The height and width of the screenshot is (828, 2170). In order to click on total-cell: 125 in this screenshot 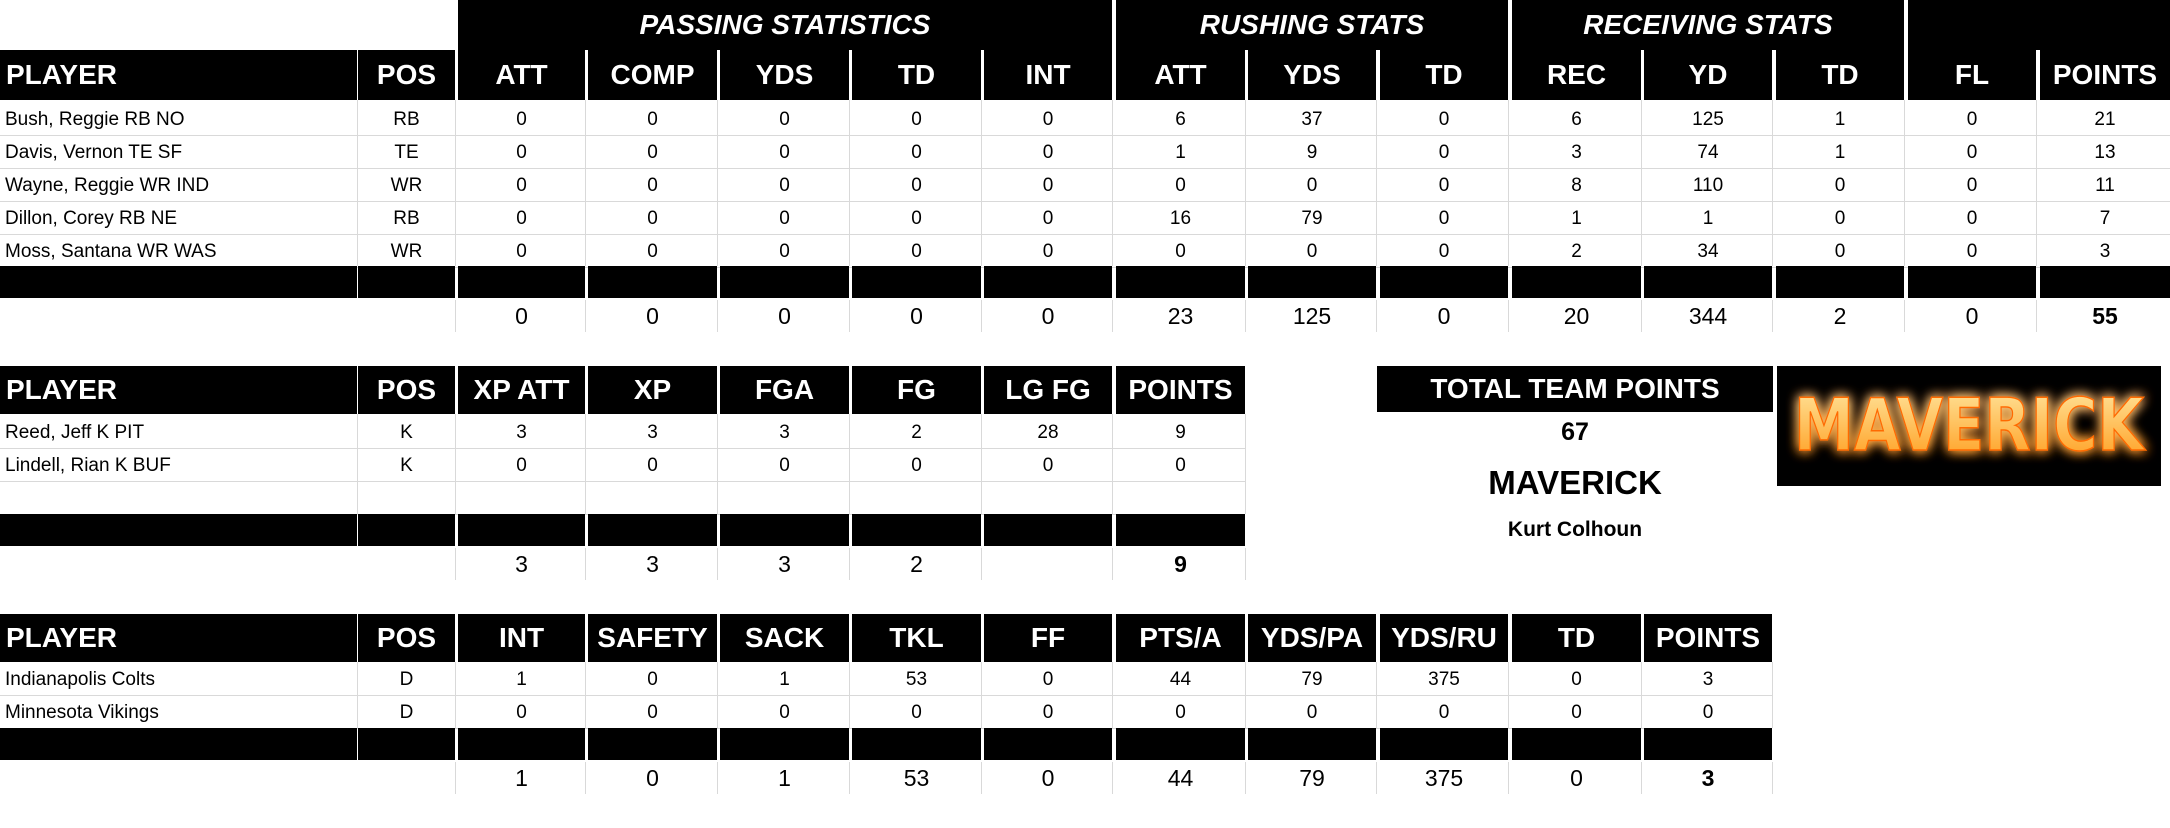, I will do `click(1312, 315)`.